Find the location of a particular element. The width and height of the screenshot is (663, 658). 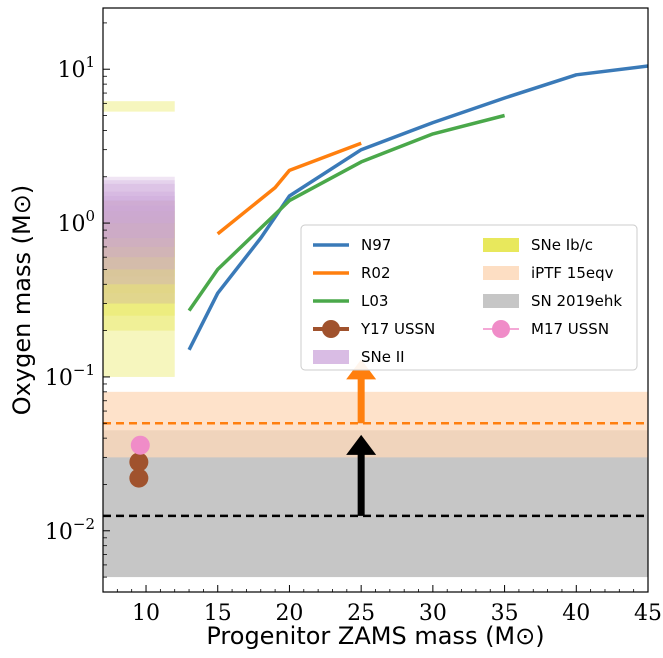

y-tick-label: 10⁰ is located at coordinates (76, 222).